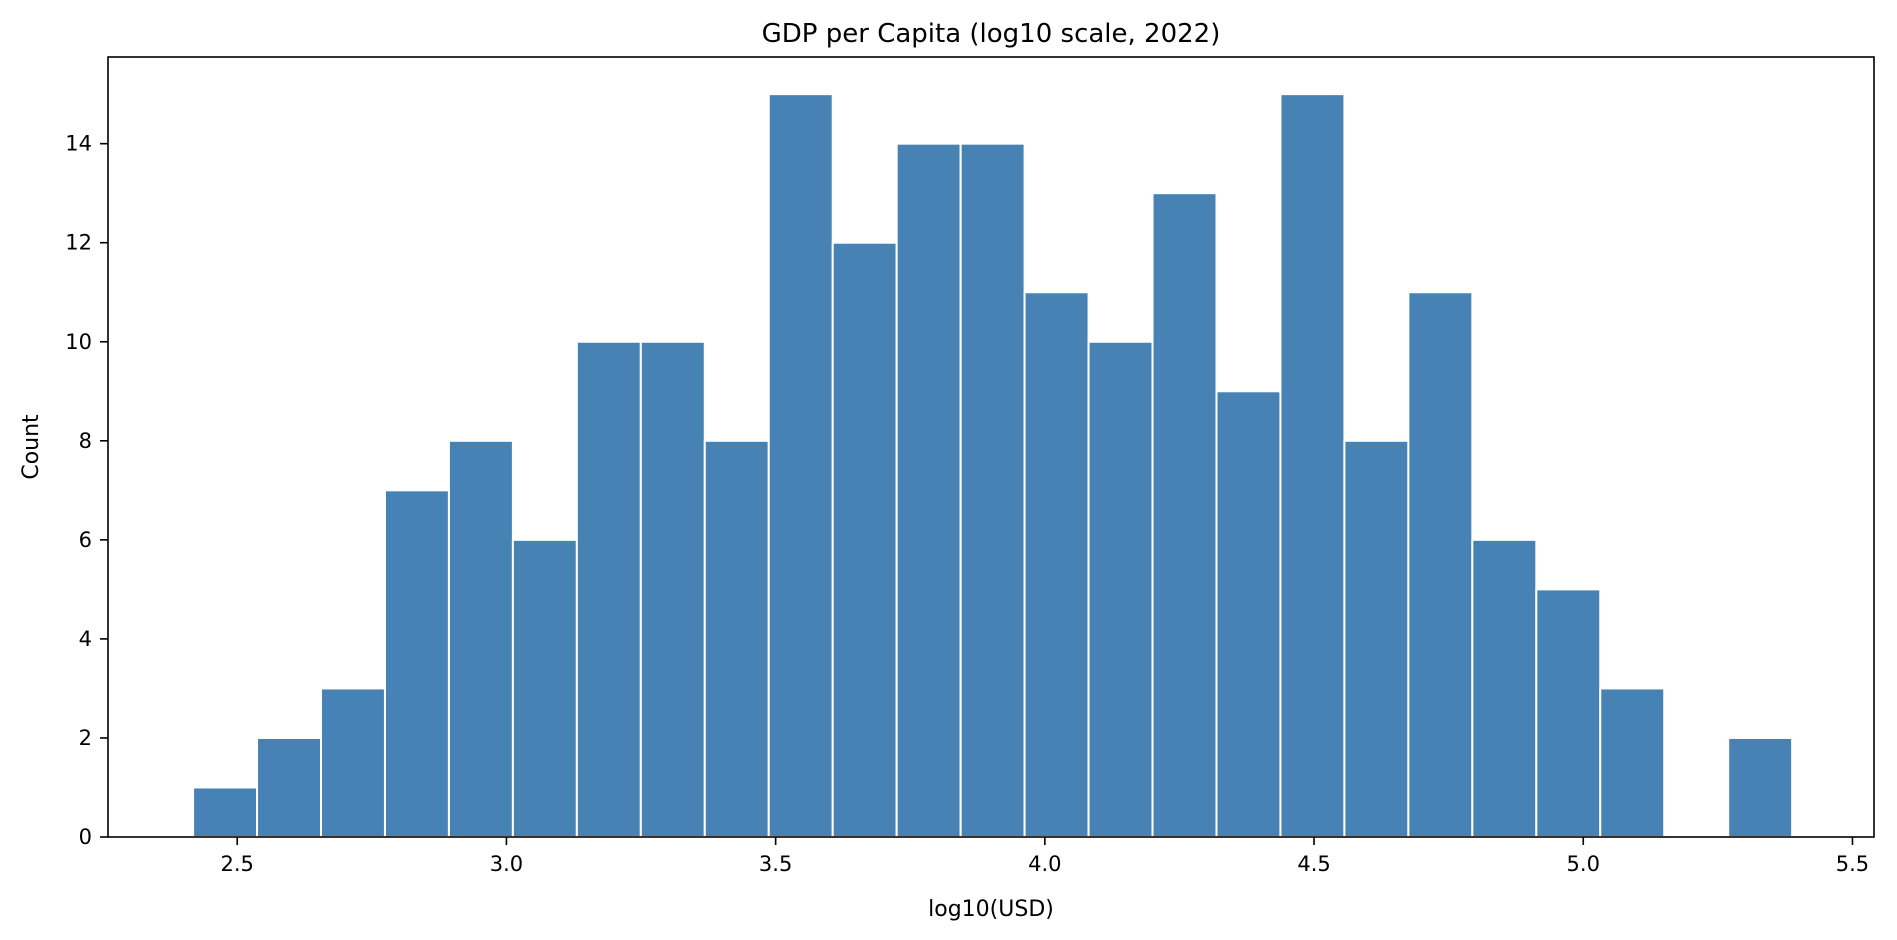 This screenshot has width=1897, height=940. What do you see at coordinates (237, 864) in the screenshot?
I see `x-tick-label: 2.5` at bounding box center [237, 864].